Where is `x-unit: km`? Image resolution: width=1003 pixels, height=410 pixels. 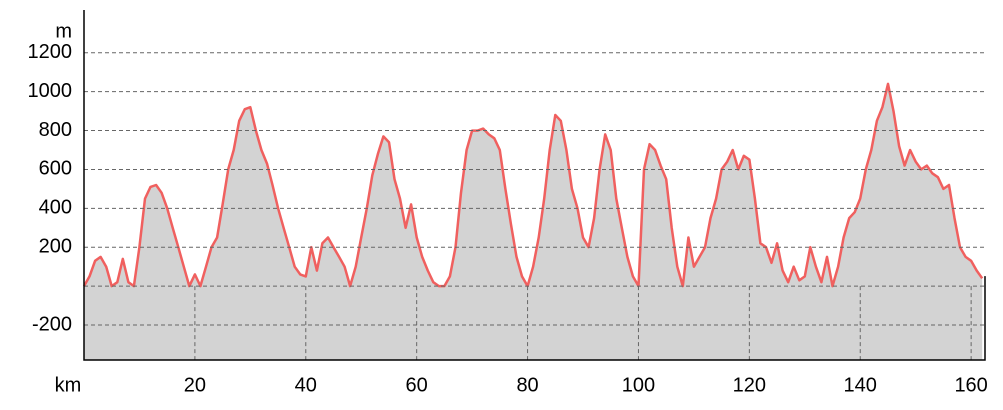 x-unit: km is located at coordinates (68, 385).